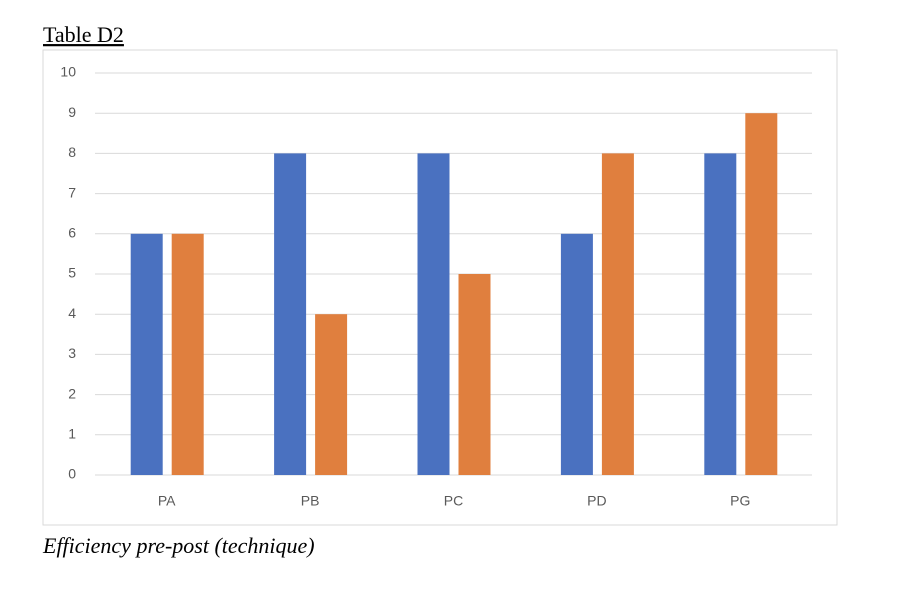 This screenshot has height=598, width=910. I want to click on y-tick-label: 0, so click(72, 474).